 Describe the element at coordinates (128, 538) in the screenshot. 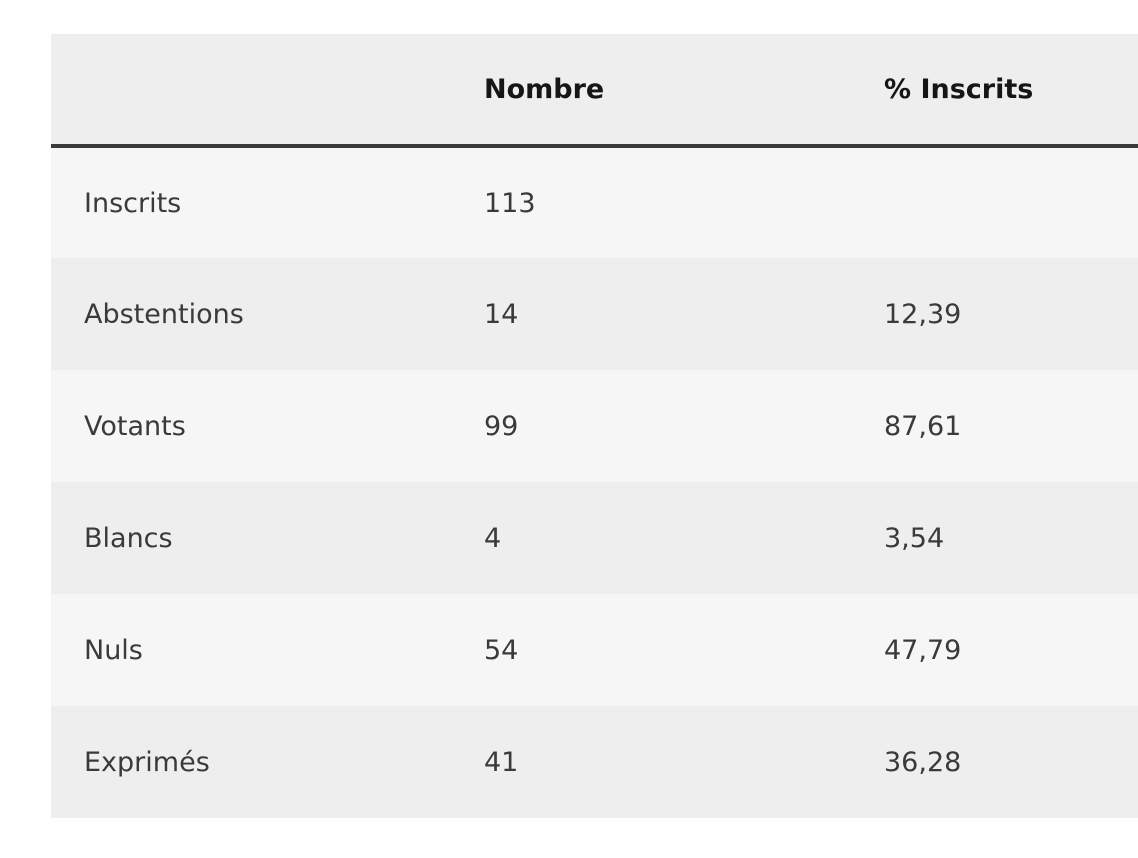

I see `row-label: Blancs` at that location.